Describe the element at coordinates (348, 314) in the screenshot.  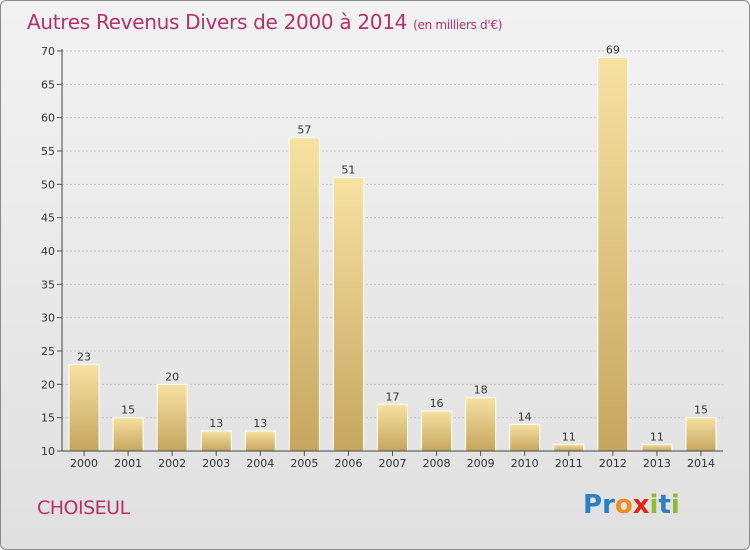
I see `bar-2006` at that location.